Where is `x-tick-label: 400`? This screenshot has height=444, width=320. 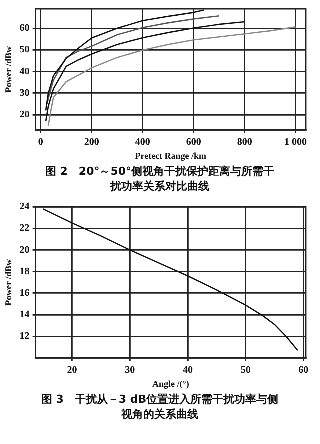 x-tick-label: 400 is located at coordinates (142, 142).